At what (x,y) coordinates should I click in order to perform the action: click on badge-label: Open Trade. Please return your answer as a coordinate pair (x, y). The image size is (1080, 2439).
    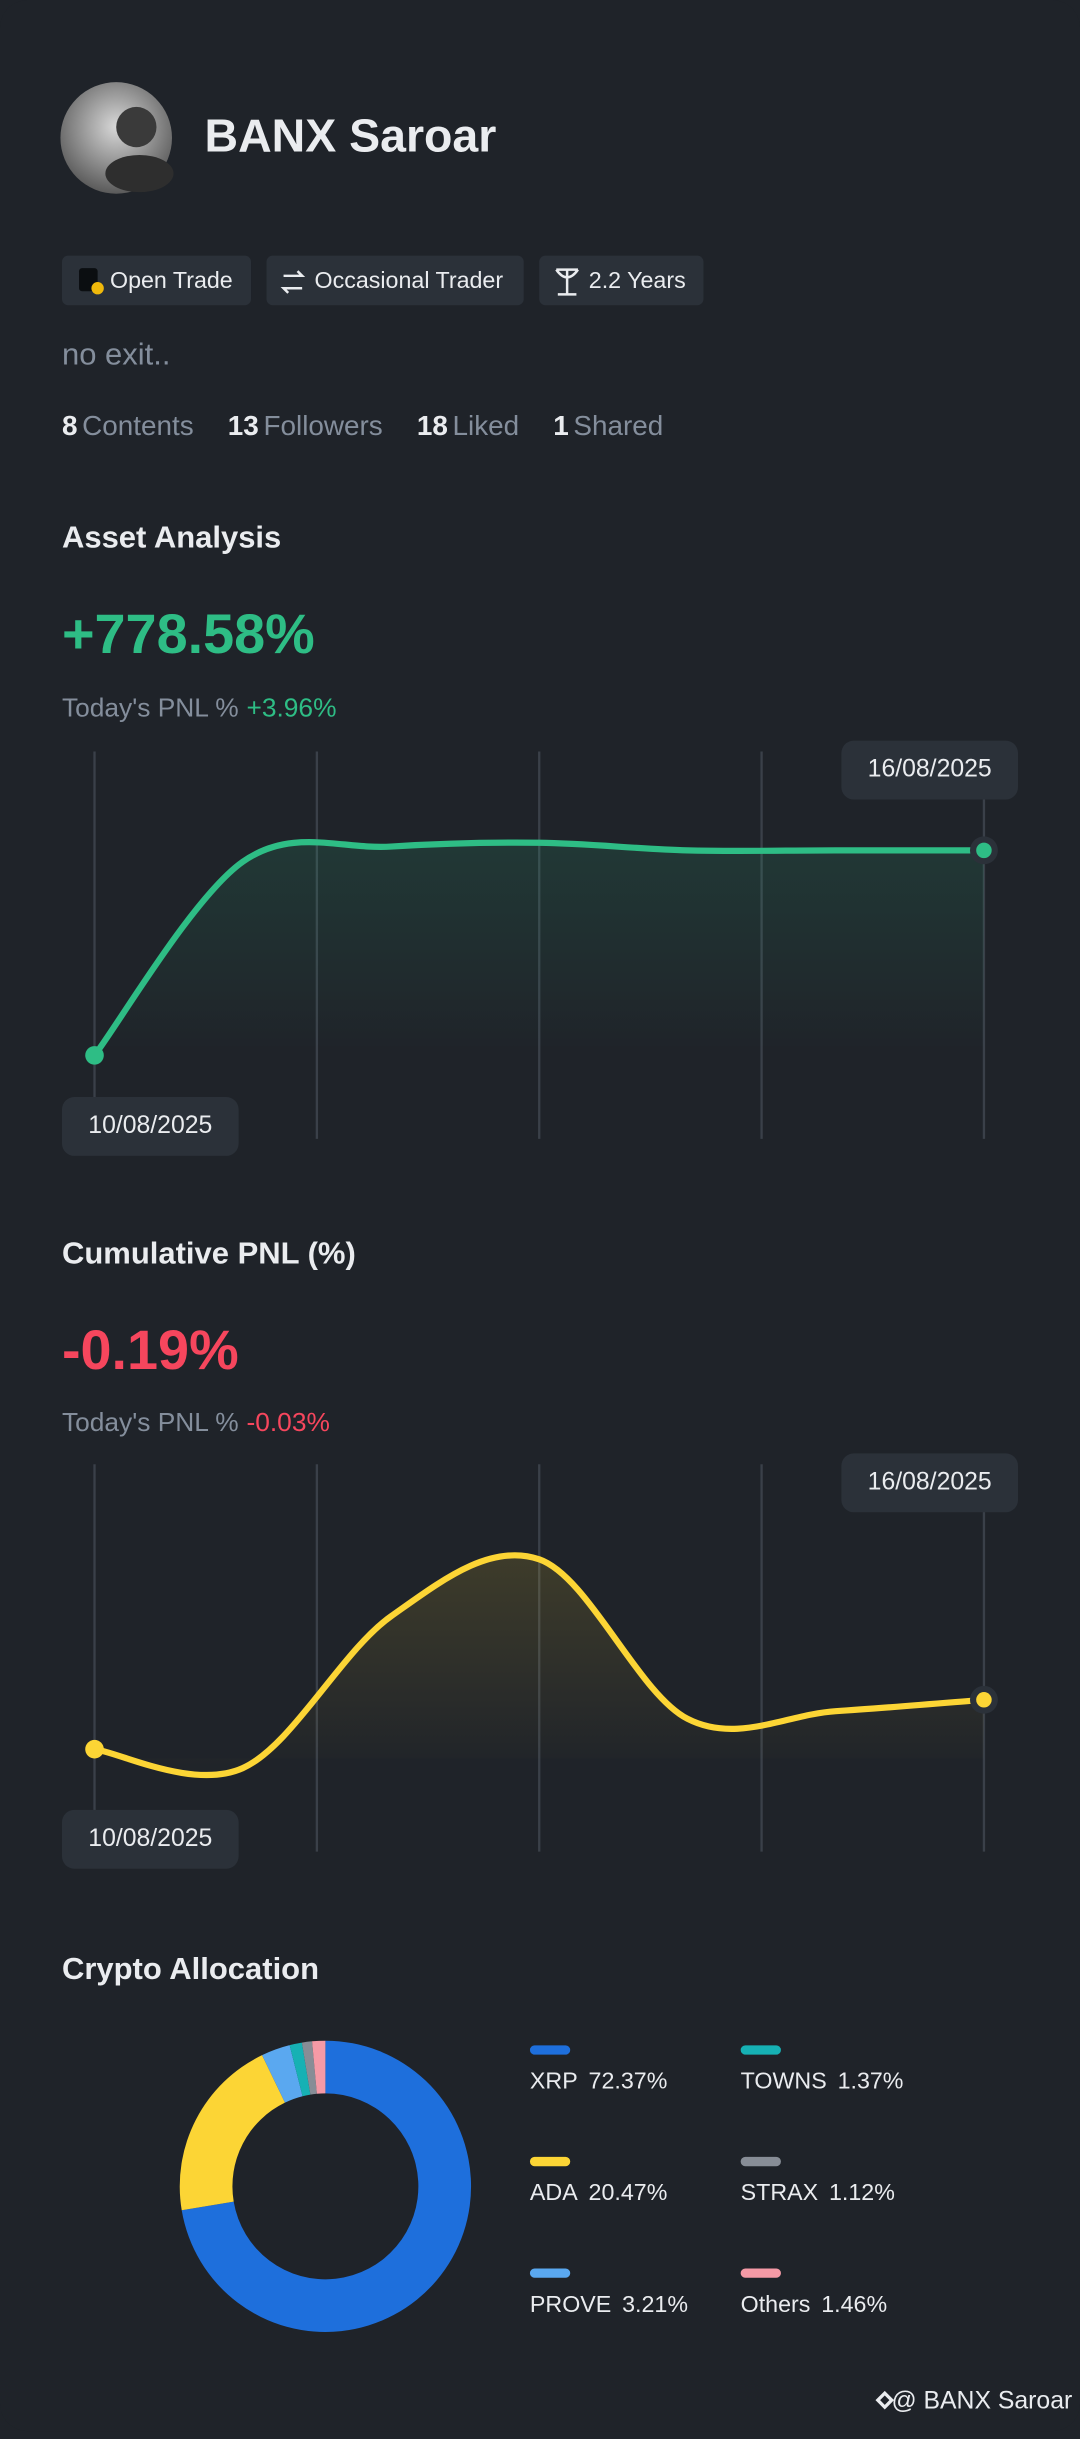
    Looking at the image, I should click on (171, 280).